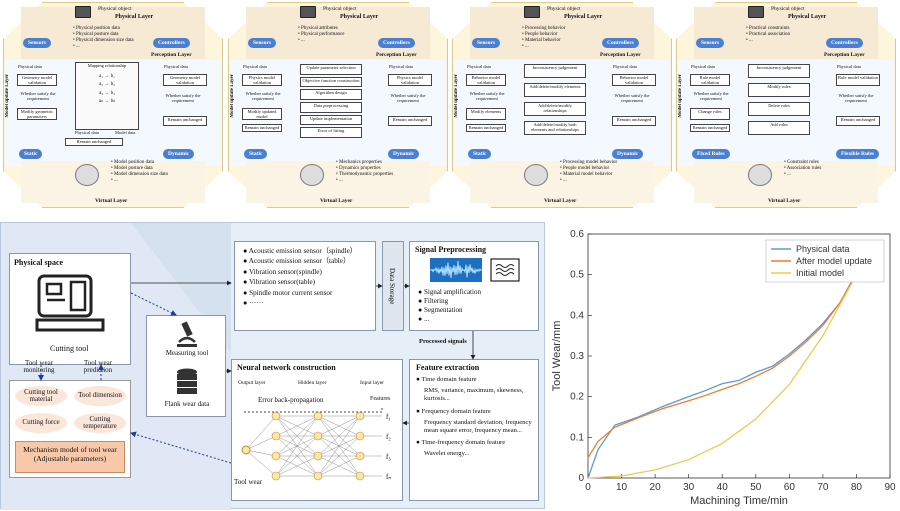  I want to click on y-tick-label: 0.1, so click(577, 437).